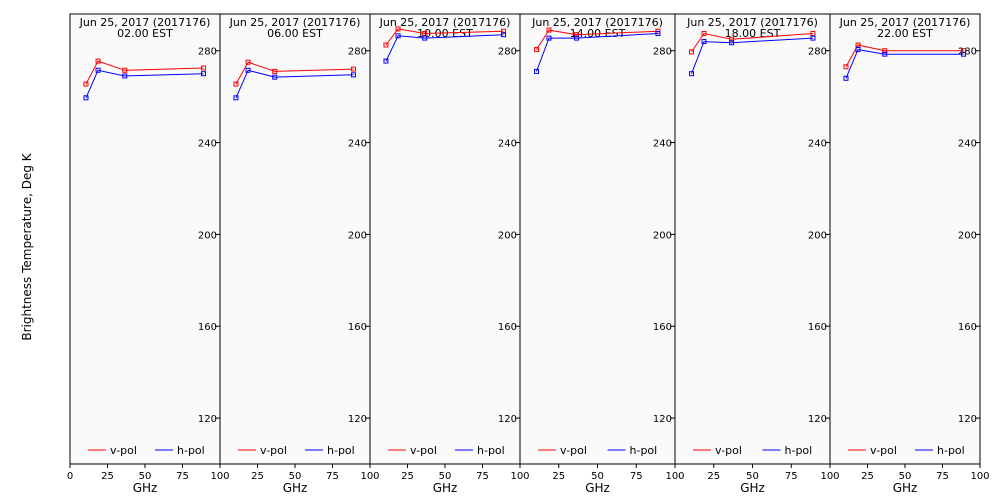  What do you see at coordinates (27, 246) in the screenshot?
I see `y-axis-label: Brightness Temperature, Deg K` at bounding box center [27, 246].